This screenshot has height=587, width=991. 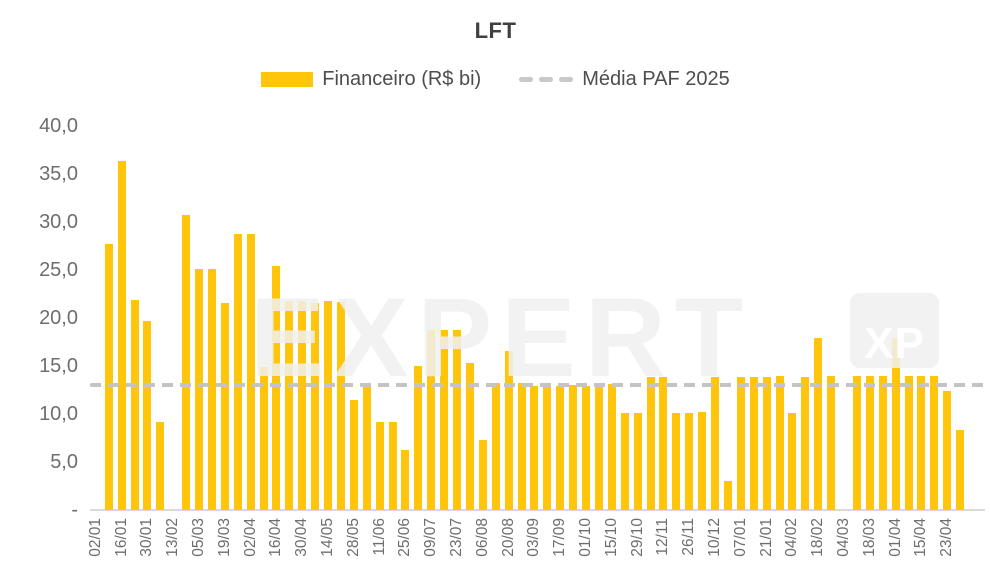 What do you see at coordinates (482, 537) in the screenshot?
I see `x-tick-label: 06/08` at bounding box center [482, 537].